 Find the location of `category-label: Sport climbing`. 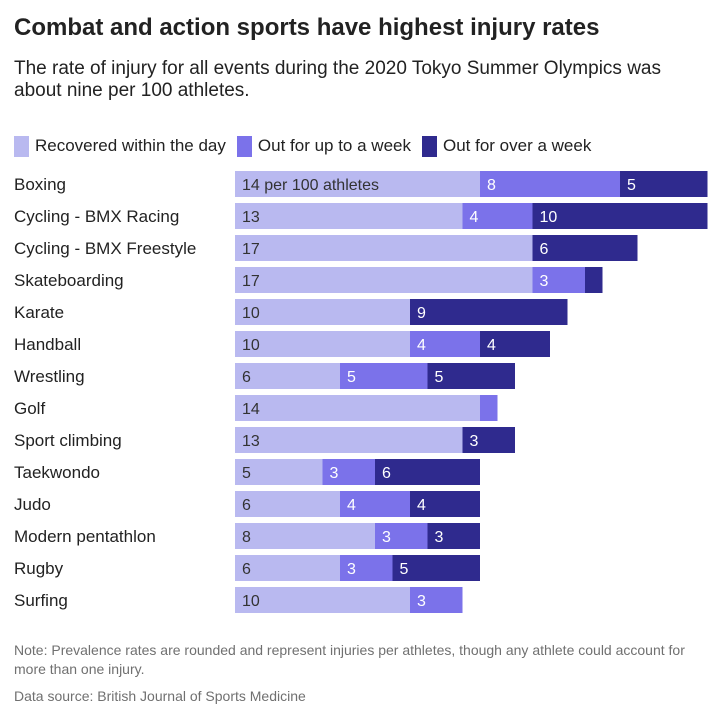

category-label: Sport climbing is located at coordinates (68, 440).